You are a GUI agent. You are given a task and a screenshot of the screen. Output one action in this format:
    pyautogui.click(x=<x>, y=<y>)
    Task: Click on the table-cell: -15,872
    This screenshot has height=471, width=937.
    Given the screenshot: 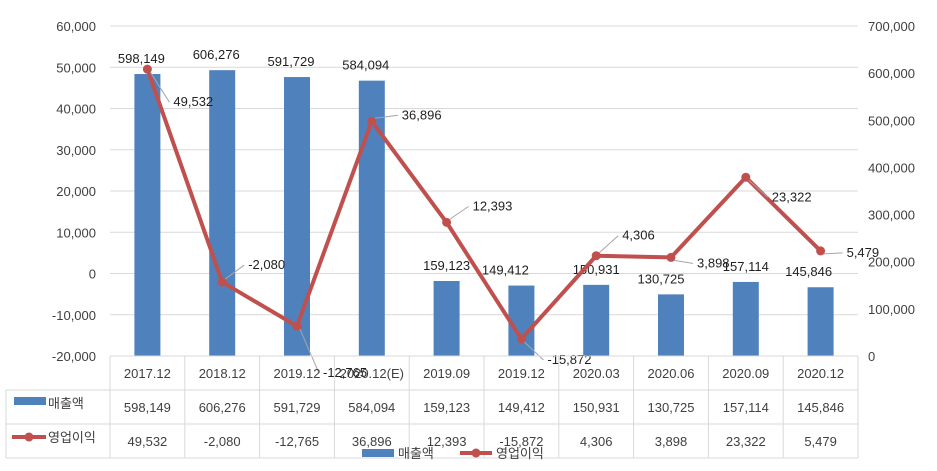 What is the action you would take?
    pyautogui.click(x=521, y=441)
    